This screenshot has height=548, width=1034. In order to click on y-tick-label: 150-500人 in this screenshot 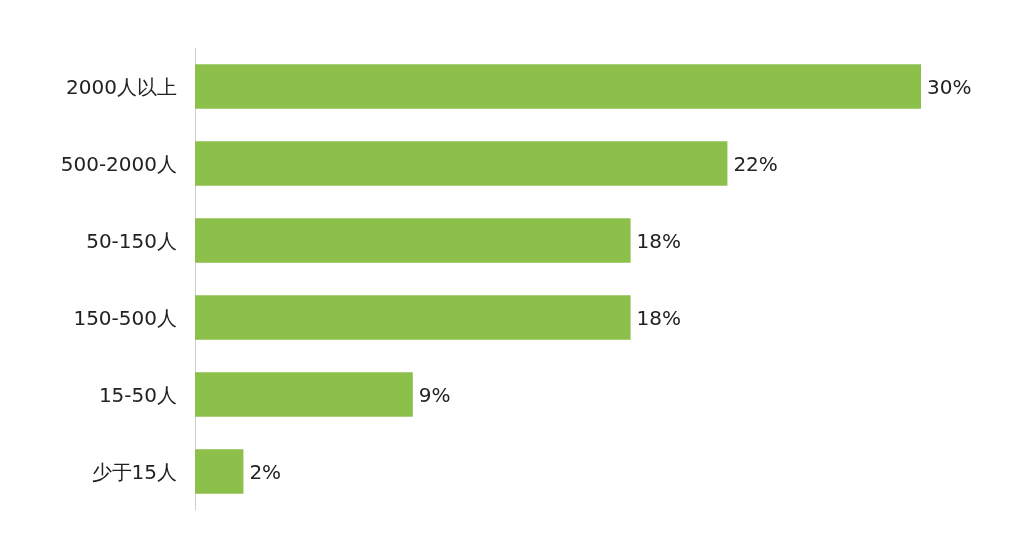, I will do `click(125, 317)`.